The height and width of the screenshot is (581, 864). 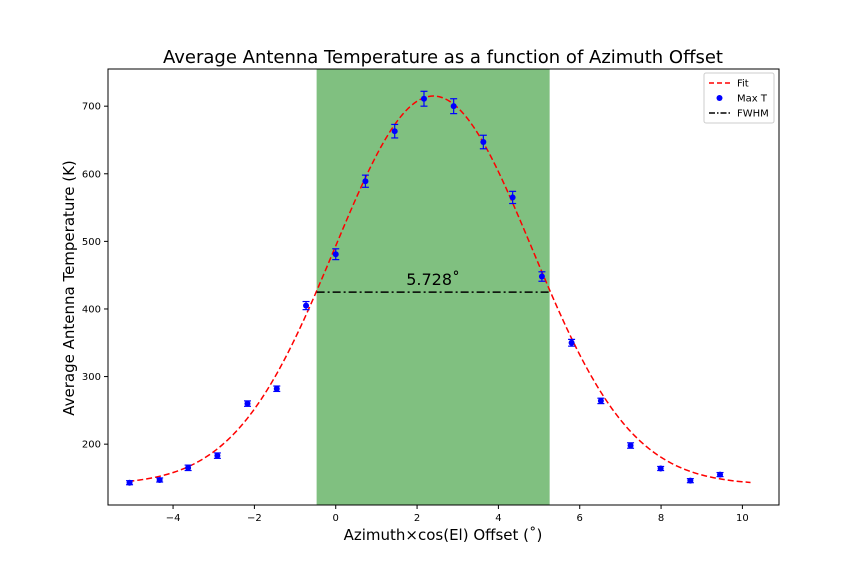 What do you see at coordinates (91, 107) in the screenshot?
I see `y-tick-label: 700` at bounding box center [91, 107].